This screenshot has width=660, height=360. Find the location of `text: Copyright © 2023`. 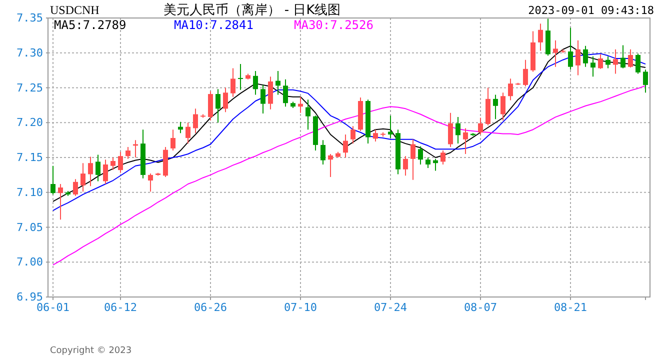

text: Copyright © 2023 is located at coordinates (91, 351).